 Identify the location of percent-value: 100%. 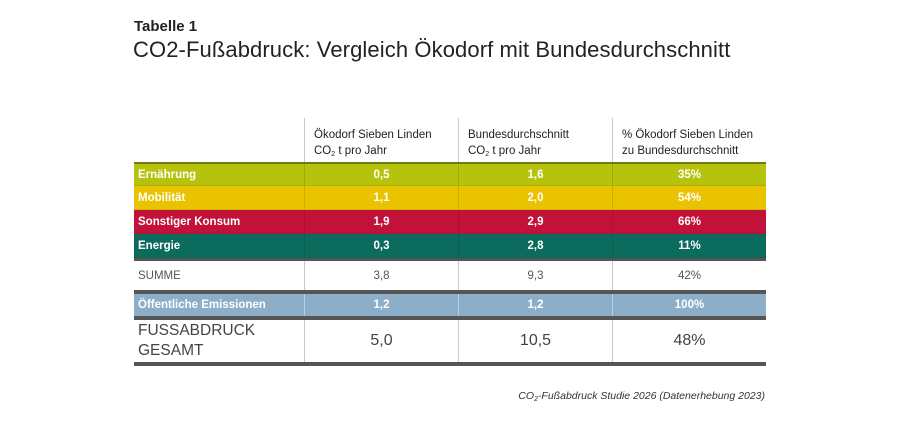
(689, 305).